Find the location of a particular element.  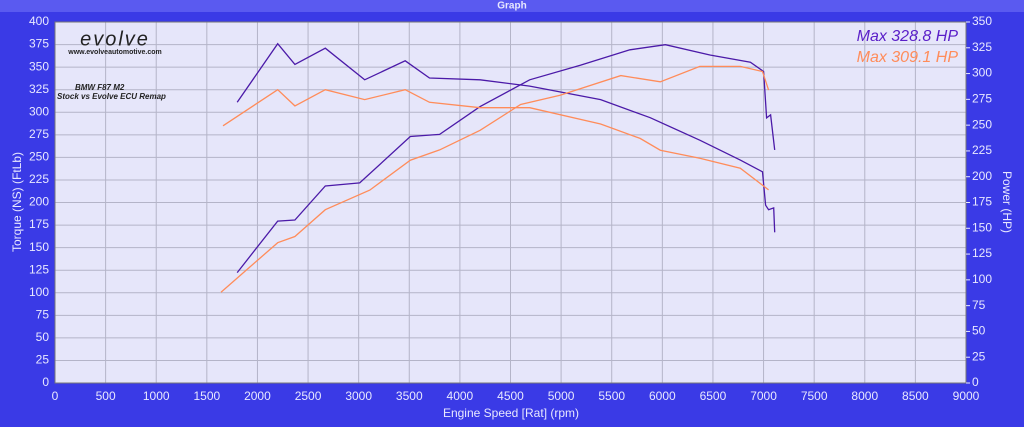

y-tick-label: 400 is located at coordinates (39, 21).